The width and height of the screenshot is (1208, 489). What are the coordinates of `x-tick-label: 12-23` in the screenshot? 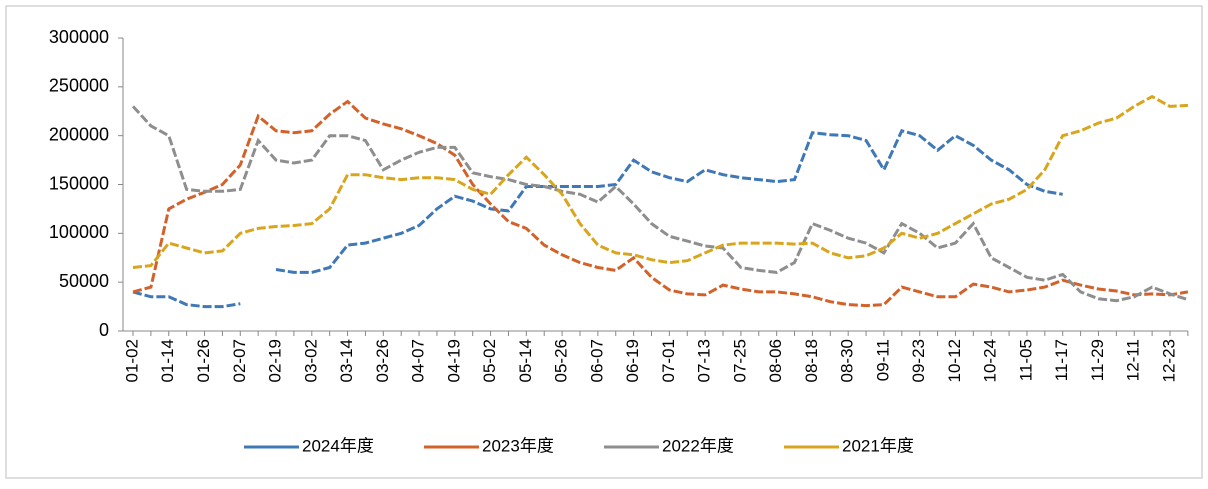 It's located at (1168, 360).